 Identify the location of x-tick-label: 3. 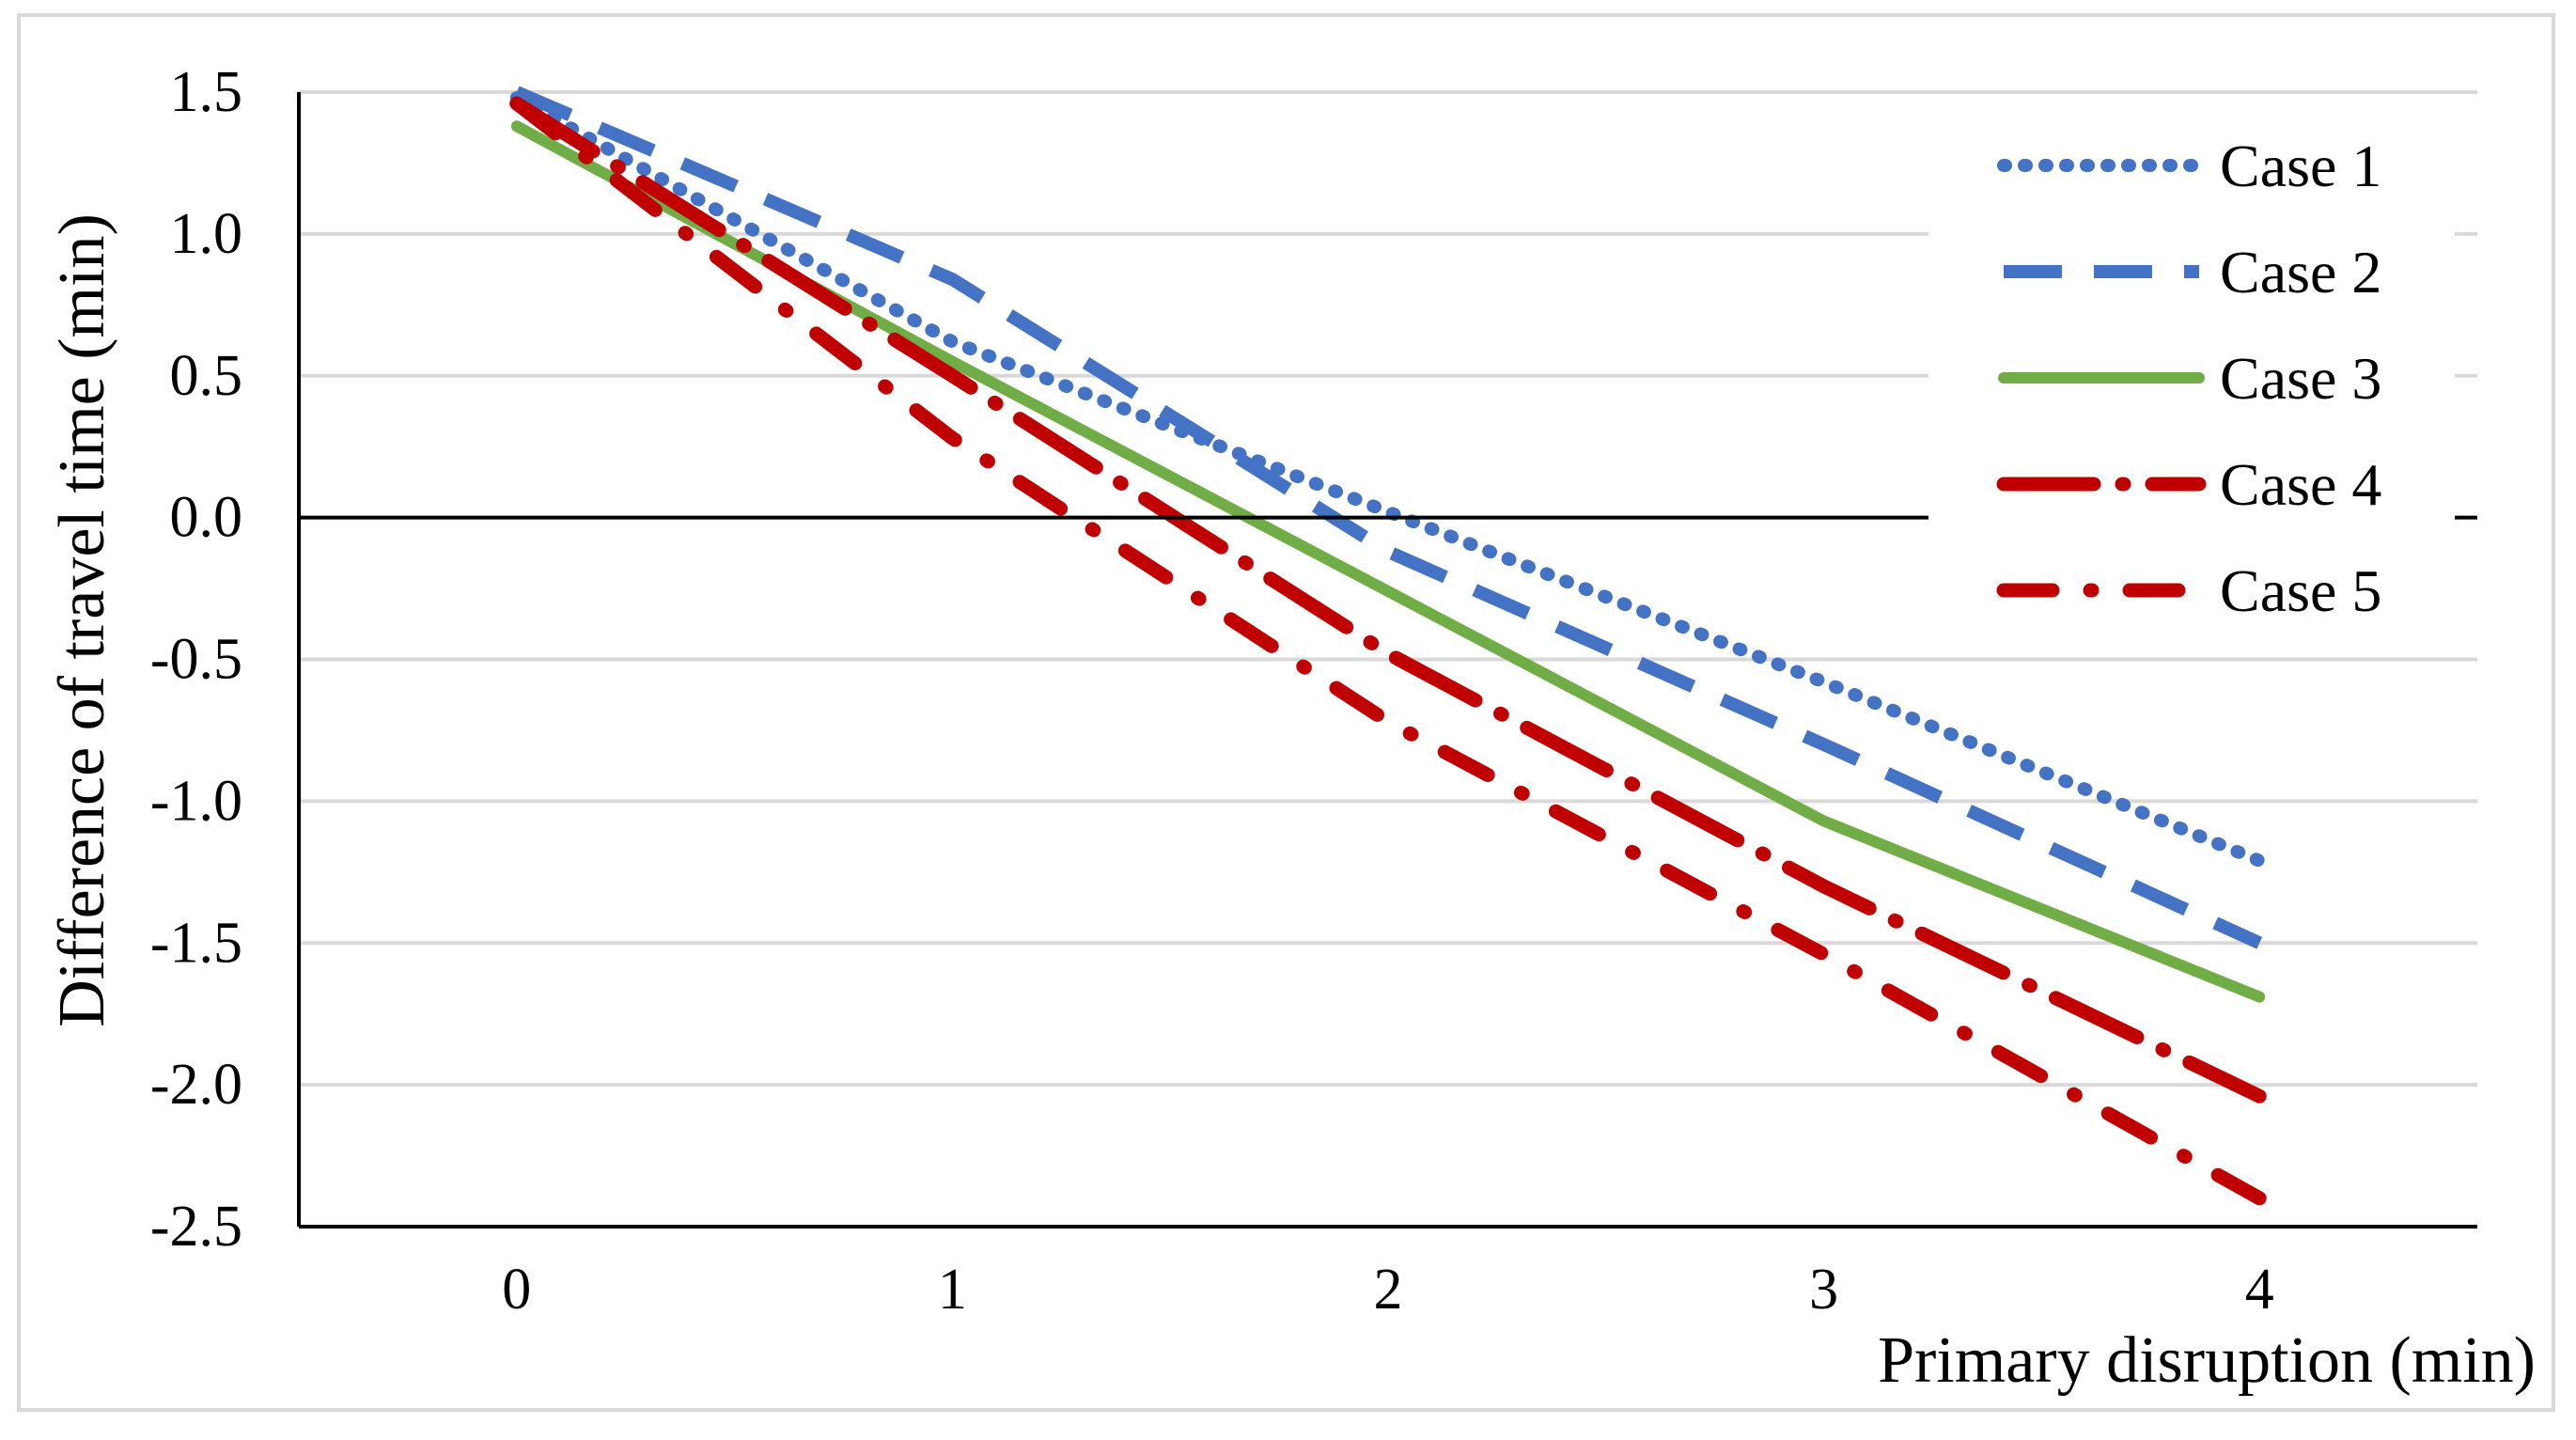
(1824, 1290).